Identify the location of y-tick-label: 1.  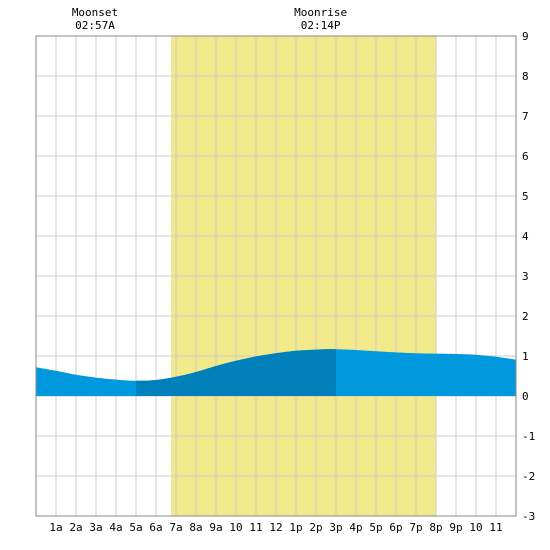
(525, 356).